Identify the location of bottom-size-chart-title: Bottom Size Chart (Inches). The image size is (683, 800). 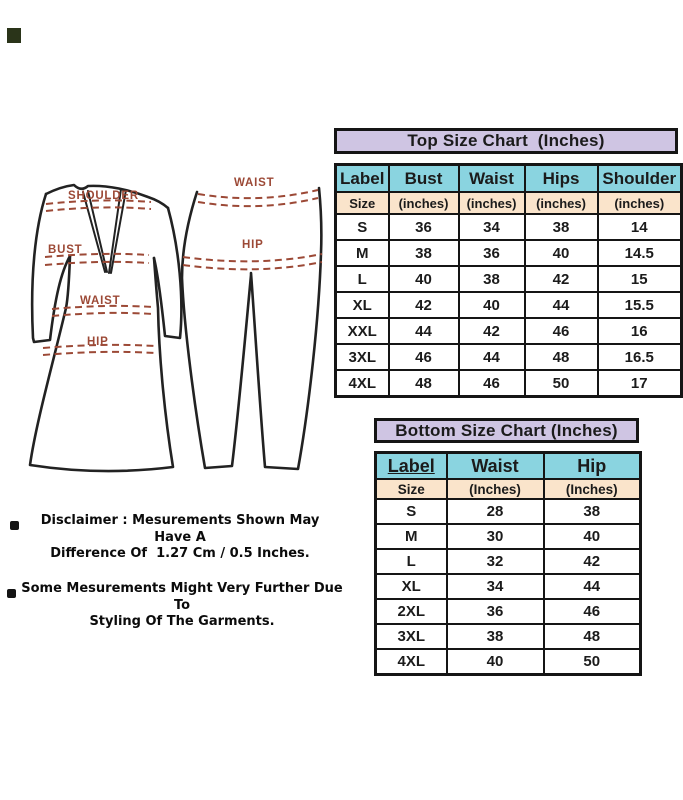
(506, 430).